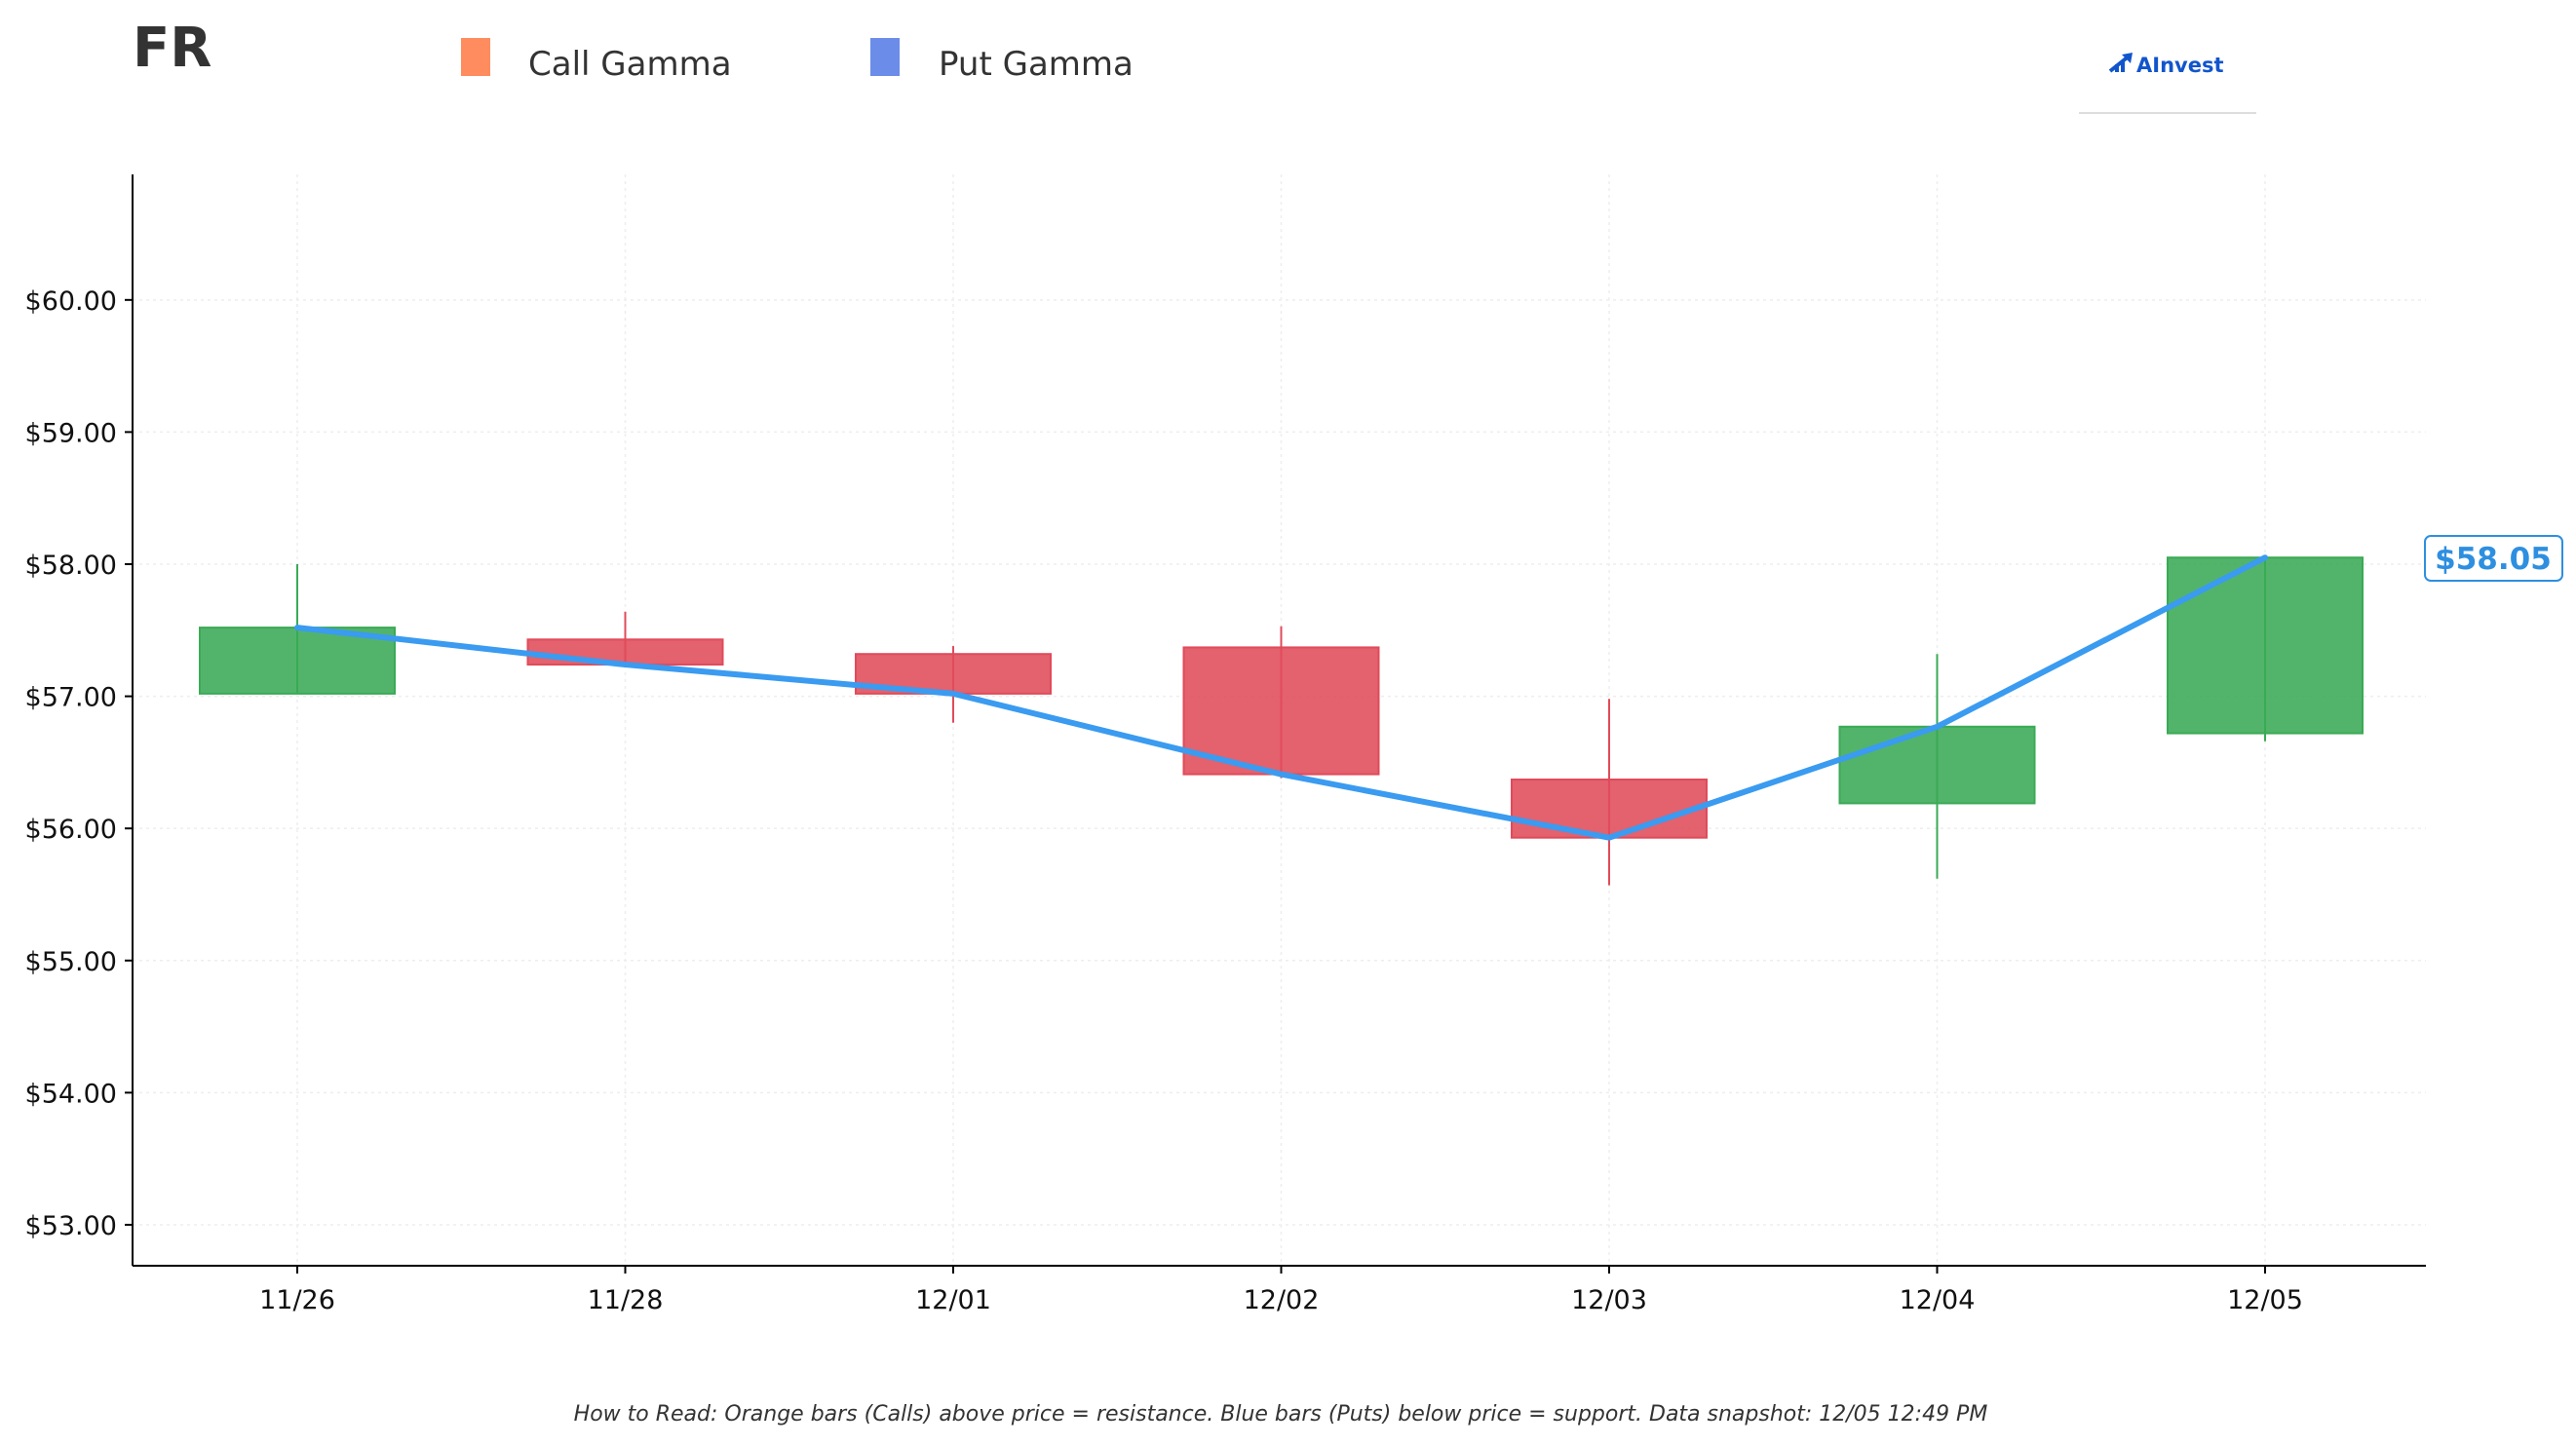 The width and height of the screenshot is (2576, 1446). I want to click on x-axis: 11/26 11/28 12/01 12/02 12/03 12/04 12/05, so click(1279, 1290).